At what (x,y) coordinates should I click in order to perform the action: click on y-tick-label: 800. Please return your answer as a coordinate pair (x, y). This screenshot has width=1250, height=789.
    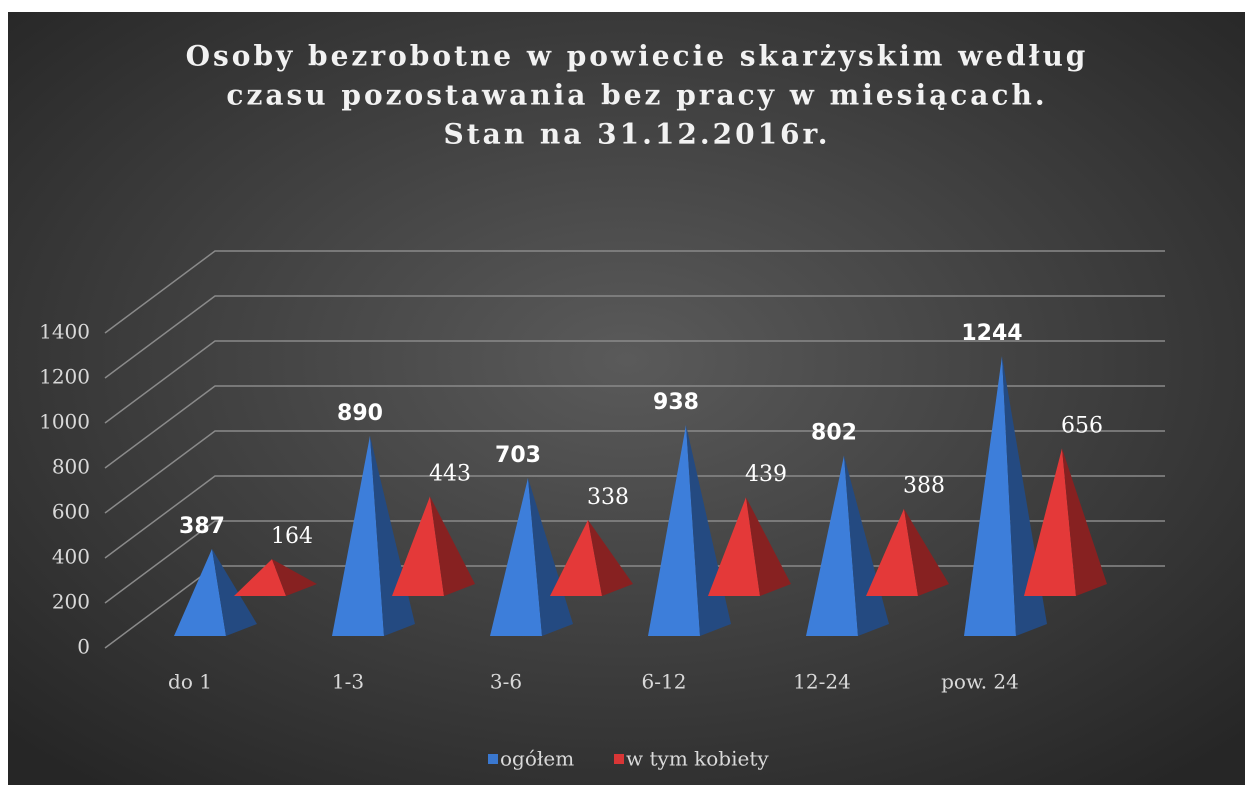
    Looking at the image, I should click on (71, 467).